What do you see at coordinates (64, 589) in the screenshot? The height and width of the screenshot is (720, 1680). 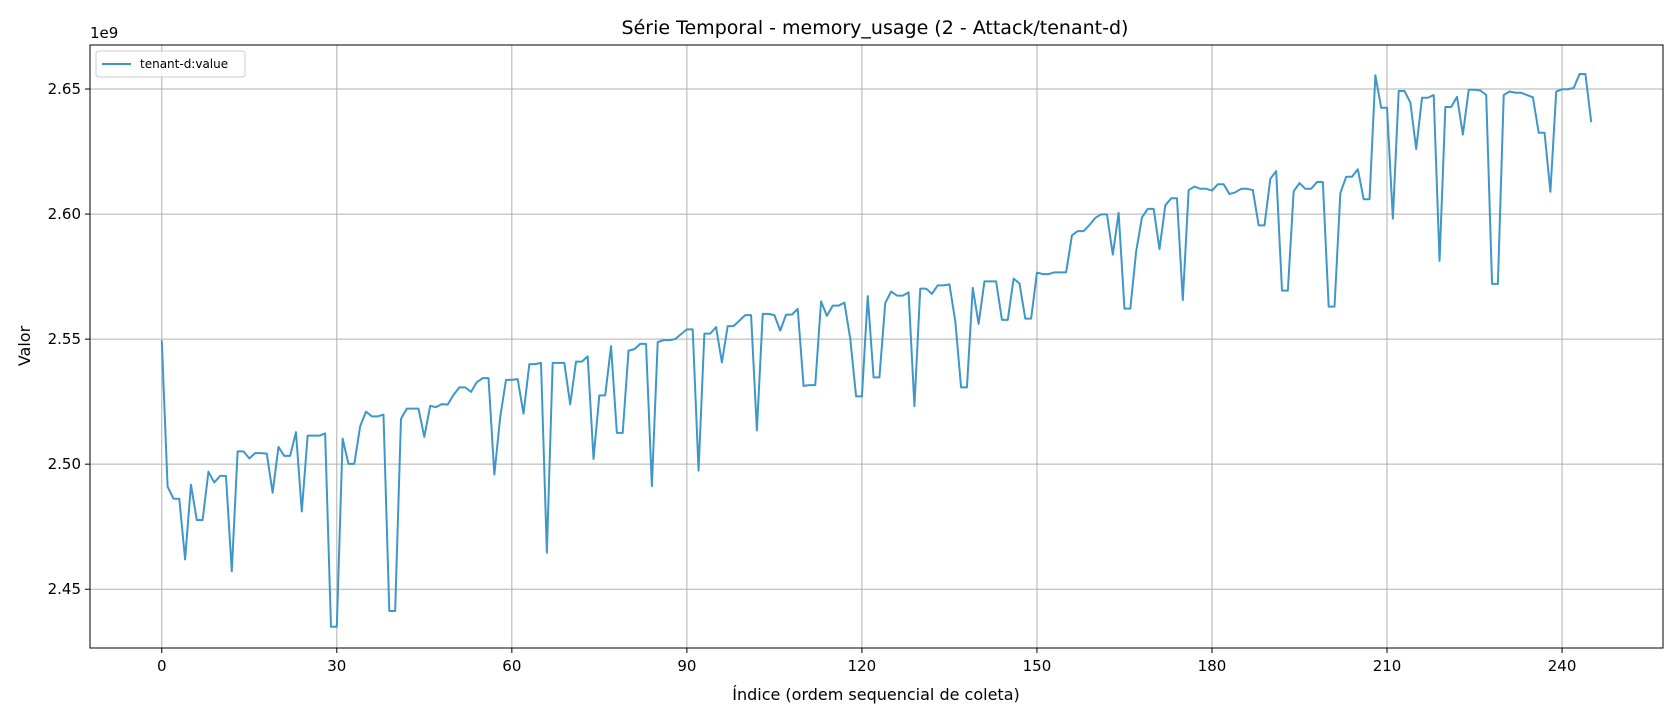 I see `y-tick-label: 2.45` at bounding box center [64, 589].